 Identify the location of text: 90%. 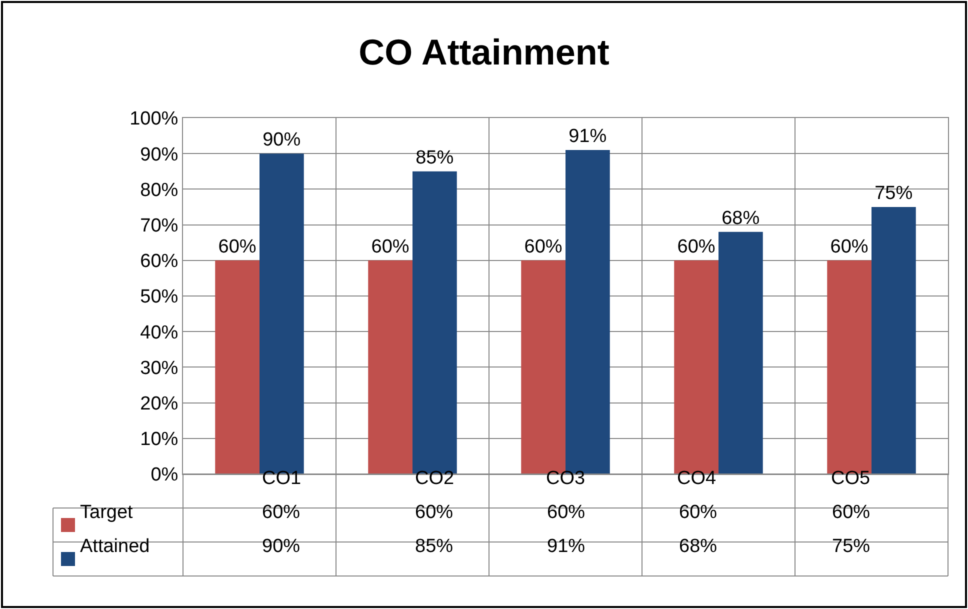
(281, 140).